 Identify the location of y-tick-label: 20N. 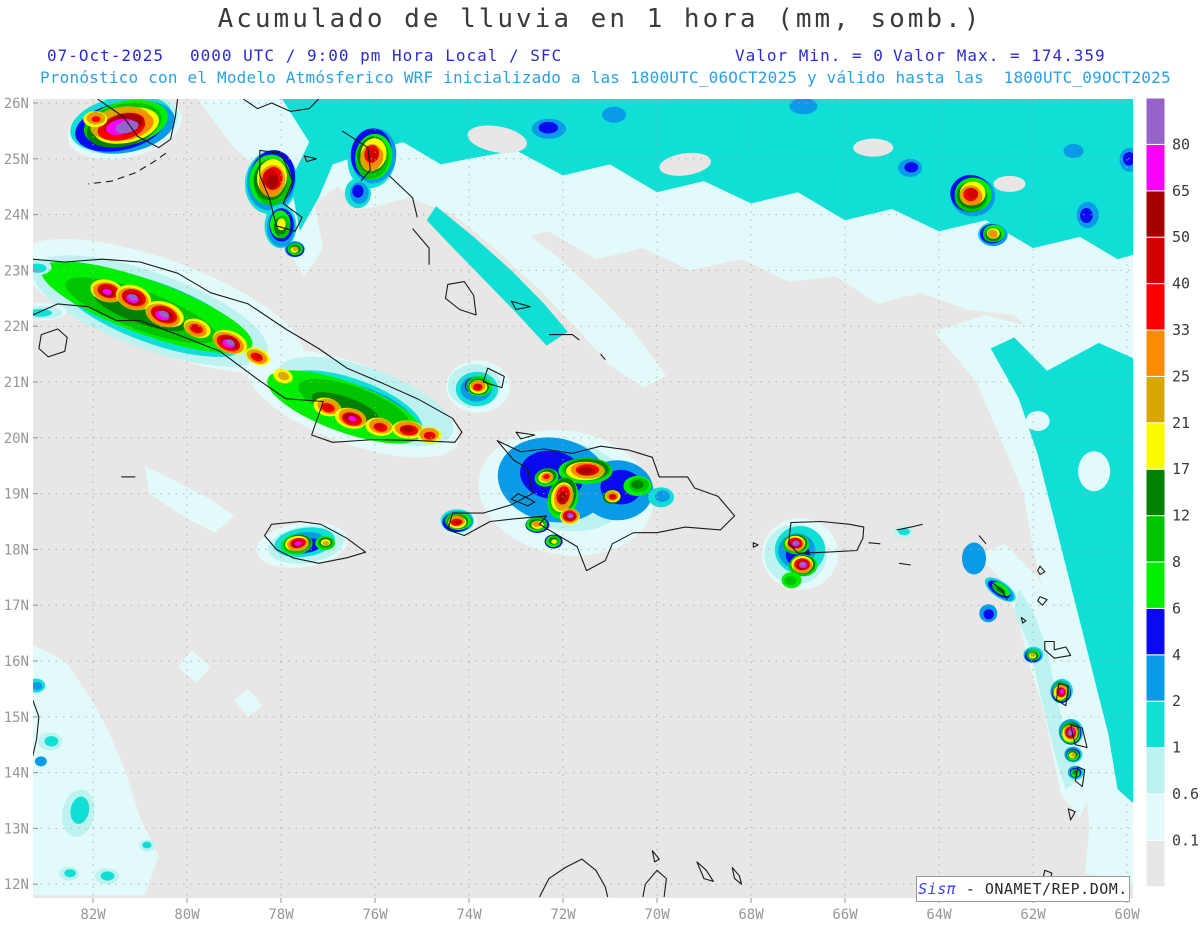
(16, 439).